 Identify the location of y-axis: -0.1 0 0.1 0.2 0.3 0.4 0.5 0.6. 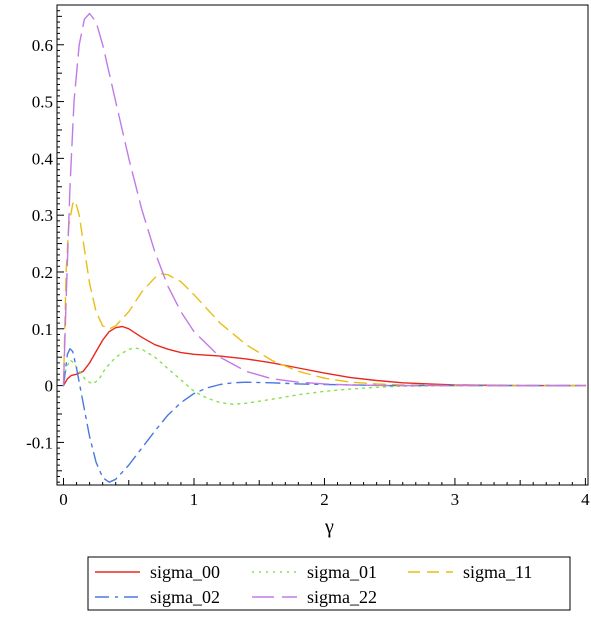
(45, 246).